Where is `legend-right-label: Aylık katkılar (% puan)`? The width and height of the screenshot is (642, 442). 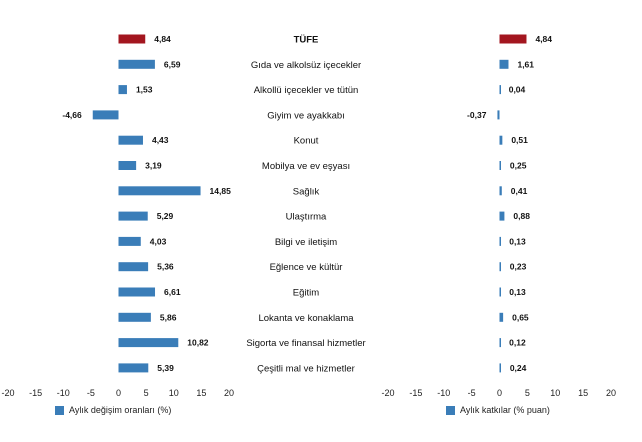
legend-right-label: Aylık katkılar (% puan) is located at coordinates (505, 410).